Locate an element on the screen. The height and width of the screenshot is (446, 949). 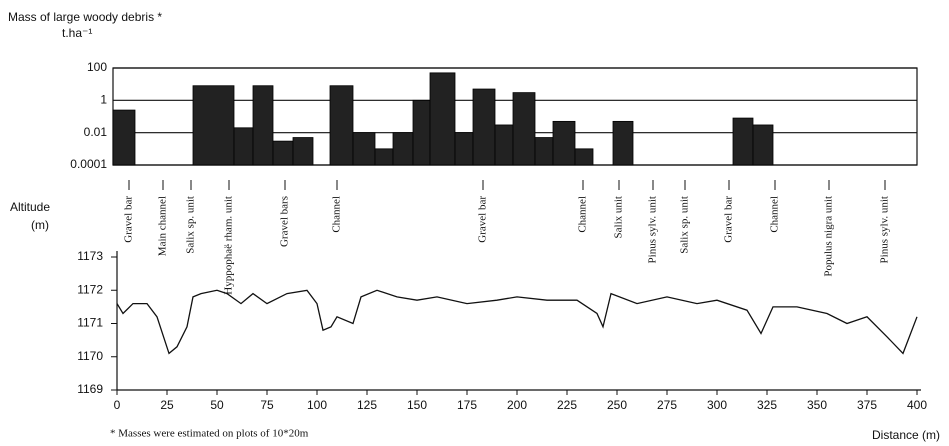
x-tick-label: 75 is located at coordinates (267, 405).